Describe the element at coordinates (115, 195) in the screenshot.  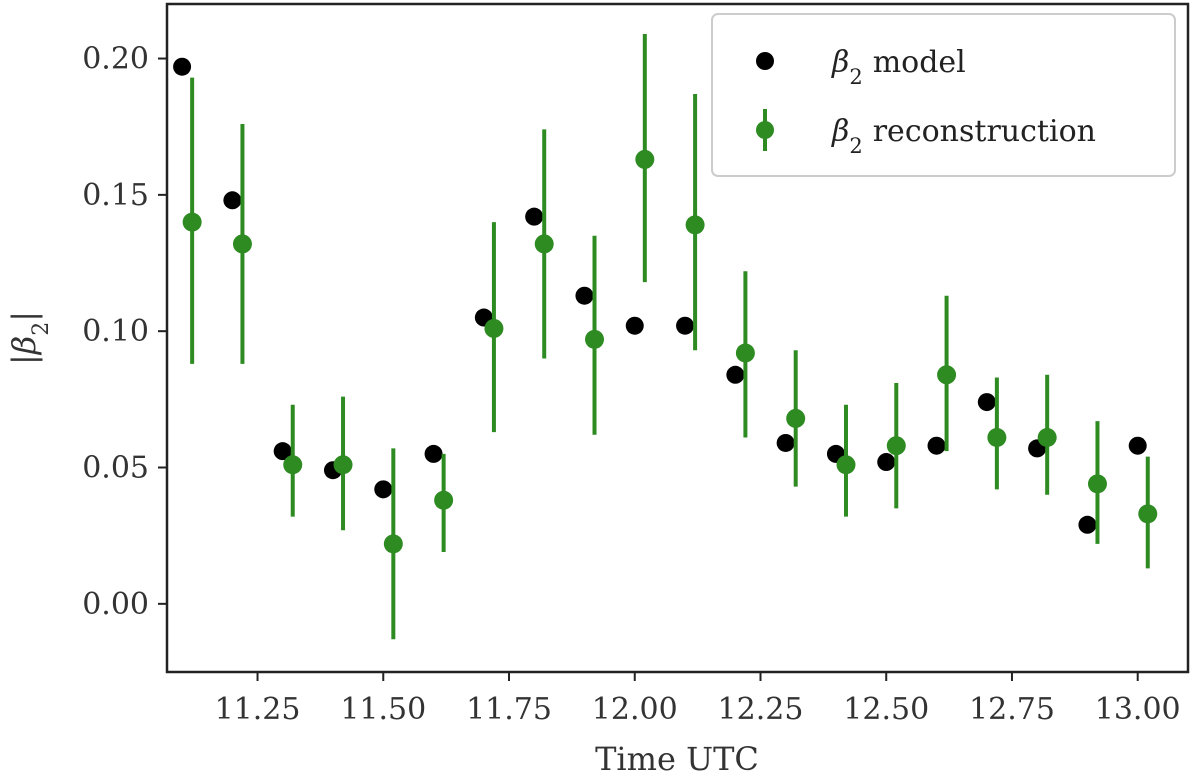
I see `y-tick-label: 0.15` at that location.